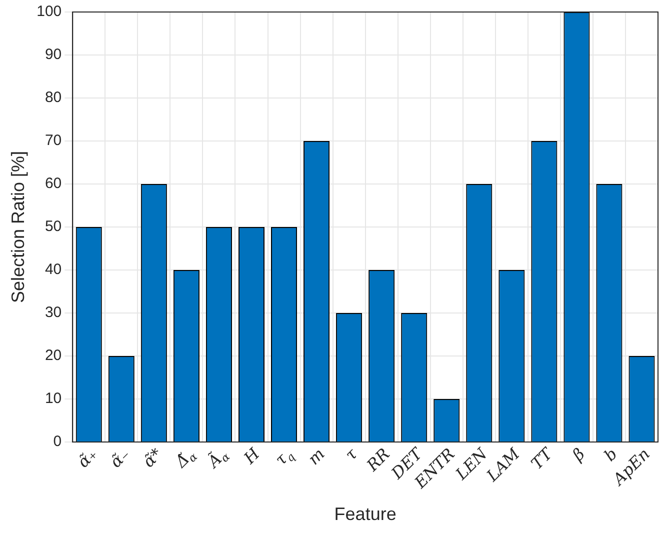 Image resolution: width=671 pixels, height=534 pixels. Describe the element at coordinates (53, 55) in the screenshot. I see `y-tick-label: 90` at that location.